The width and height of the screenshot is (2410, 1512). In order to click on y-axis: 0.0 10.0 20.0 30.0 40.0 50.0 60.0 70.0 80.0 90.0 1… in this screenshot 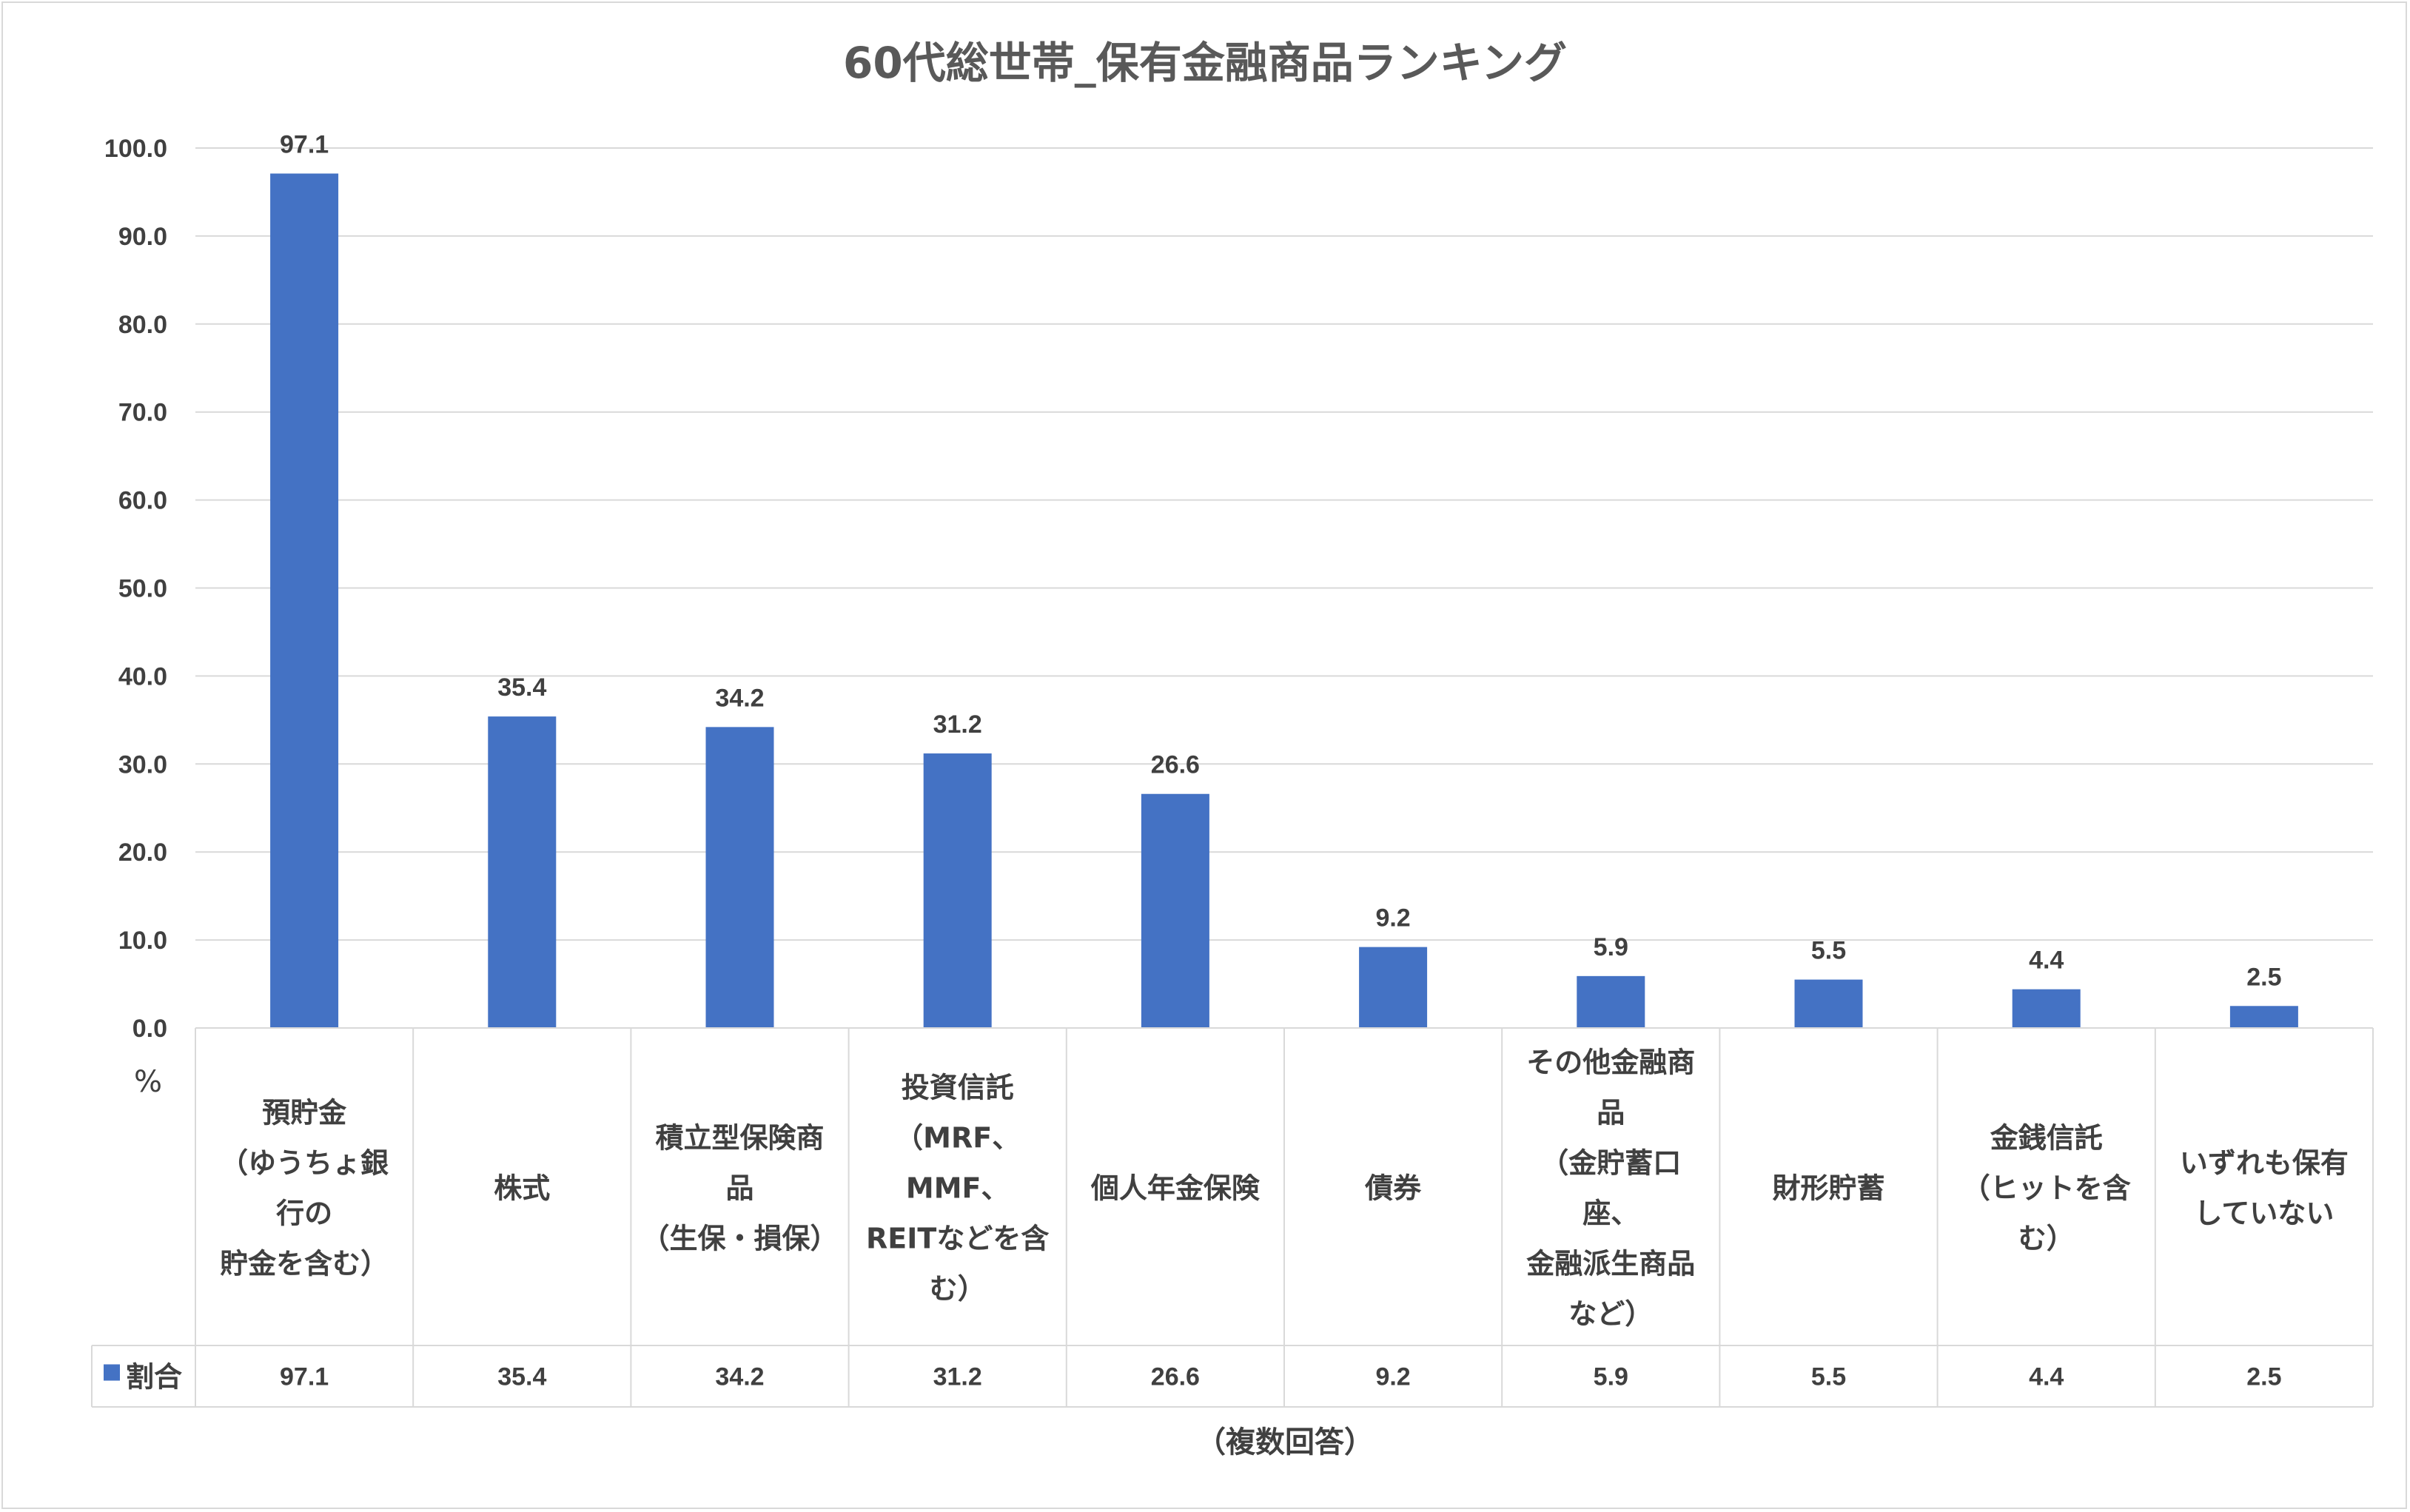, I will do `click(135, 589)`.